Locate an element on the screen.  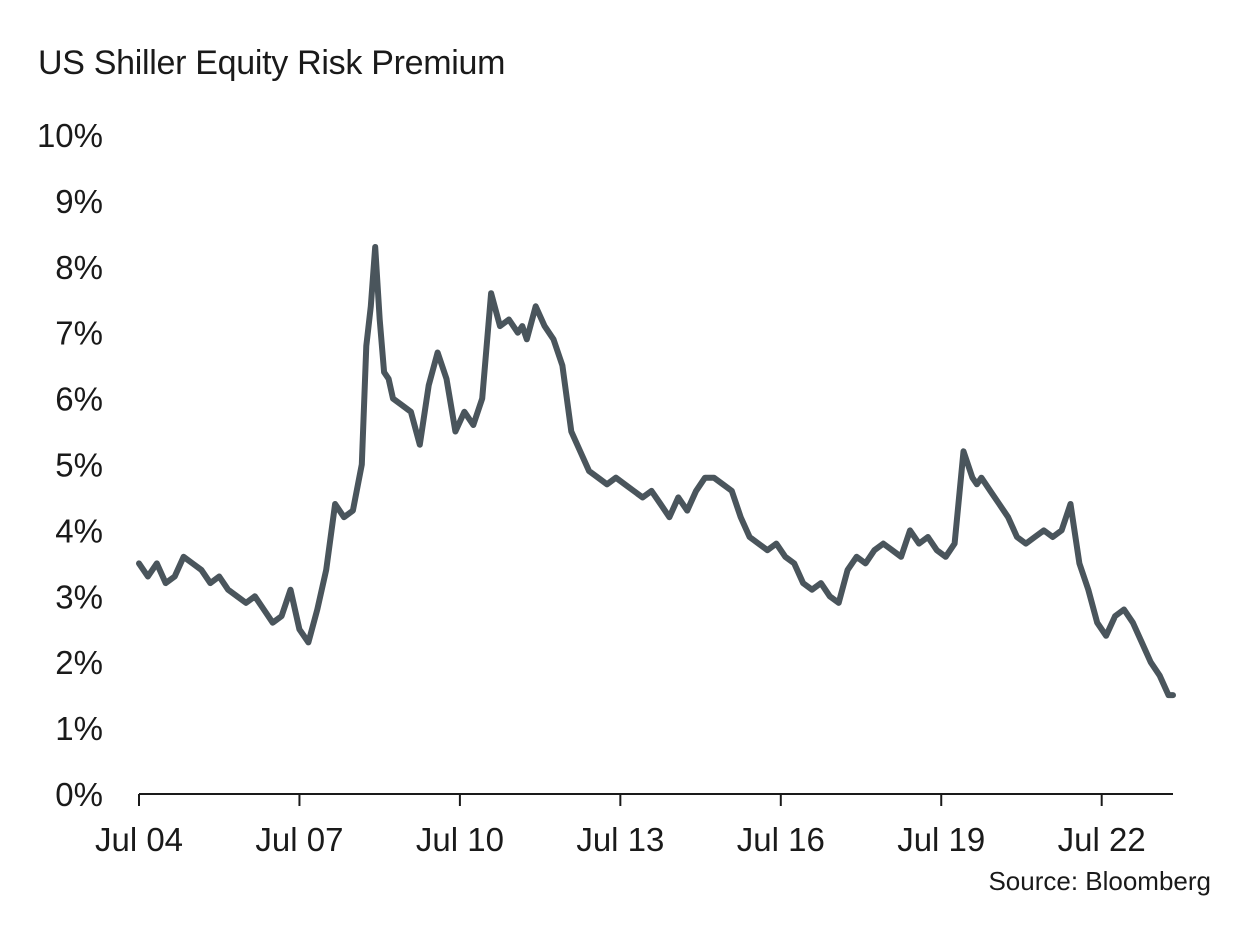
y-tick-label: 10% is located at coordinates (70, 135).